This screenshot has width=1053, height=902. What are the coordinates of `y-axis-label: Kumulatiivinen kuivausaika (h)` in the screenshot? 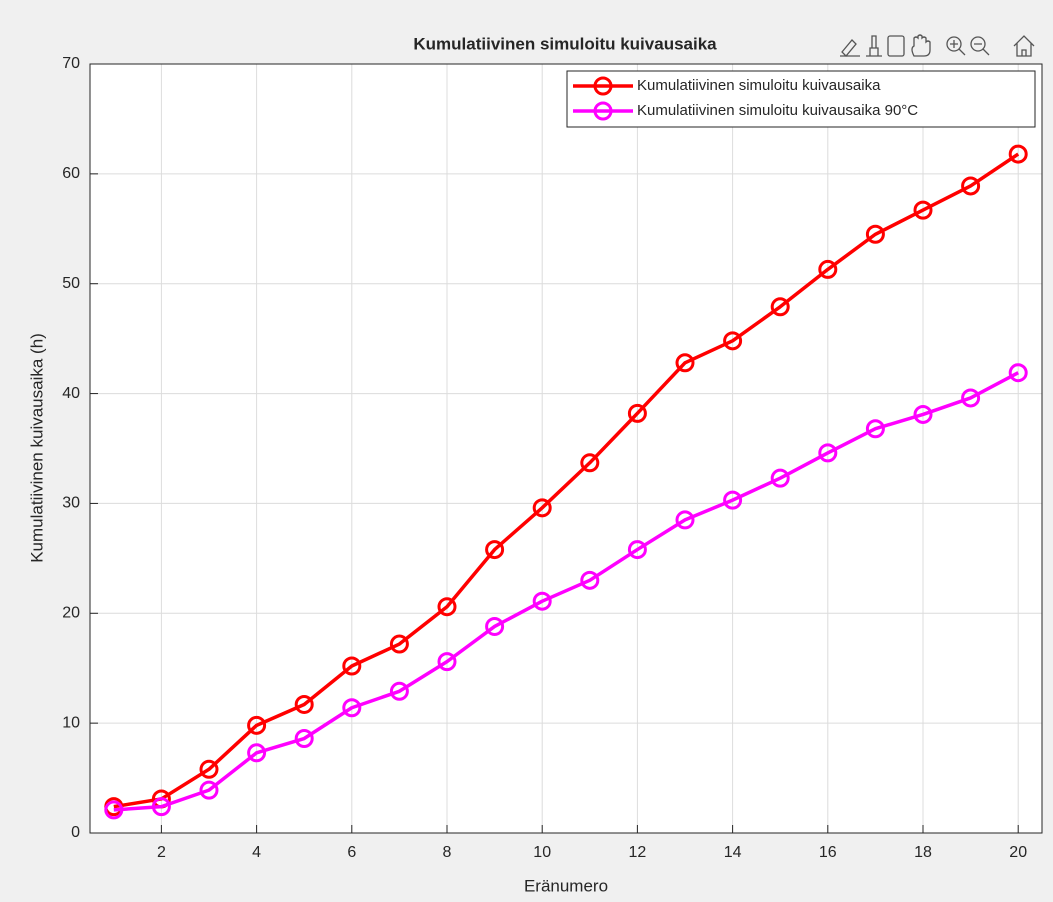 It's located at (36, 448).